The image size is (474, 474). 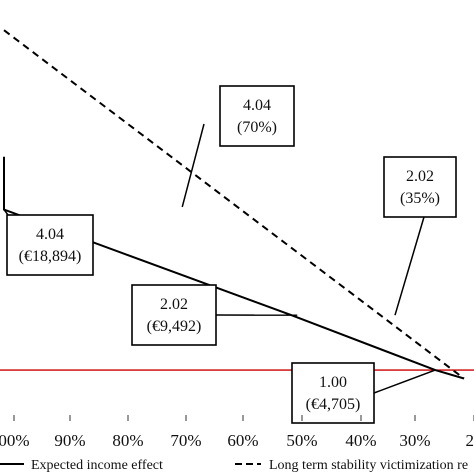 What do you see at coordinates (470, 440) in the screenshot?
I see `x-tick-label-8: 20` at bounding box center [470, 440].